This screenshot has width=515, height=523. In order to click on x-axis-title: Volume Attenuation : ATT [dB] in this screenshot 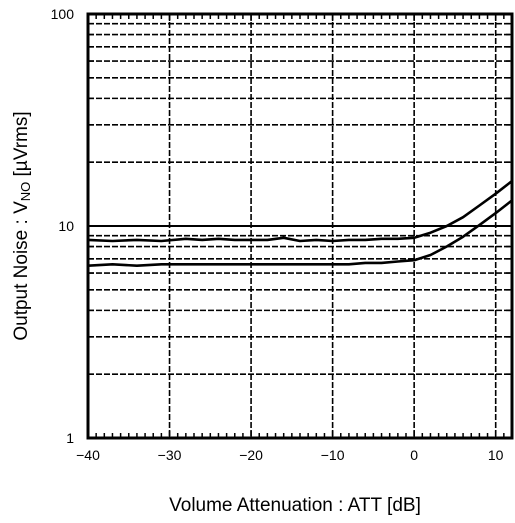, I will do `click(295, 505)`.